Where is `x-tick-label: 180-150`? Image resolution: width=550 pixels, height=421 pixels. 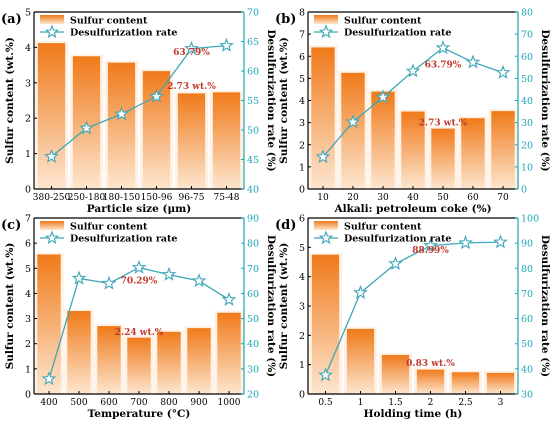 x-tick-label: 180-150 is located at coordinates (122, 198).